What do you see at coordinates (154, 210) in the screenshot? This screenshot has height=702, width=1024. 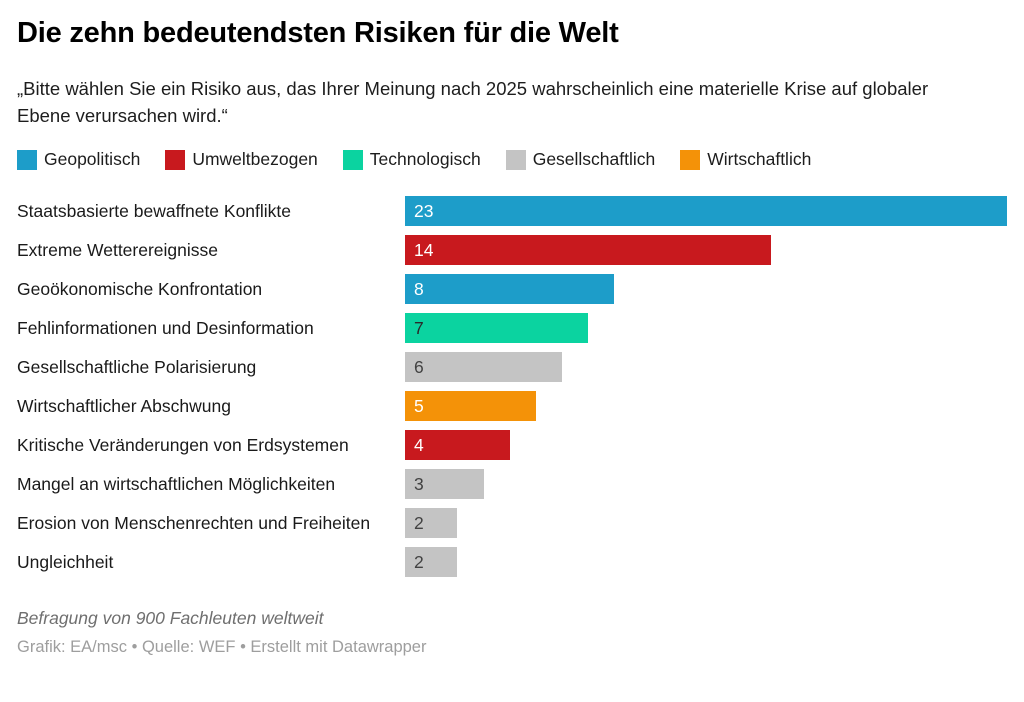 I see `bar-category-label: Staatsbasierte bewaffnete Konflikte` at bounding box center [154, 210].